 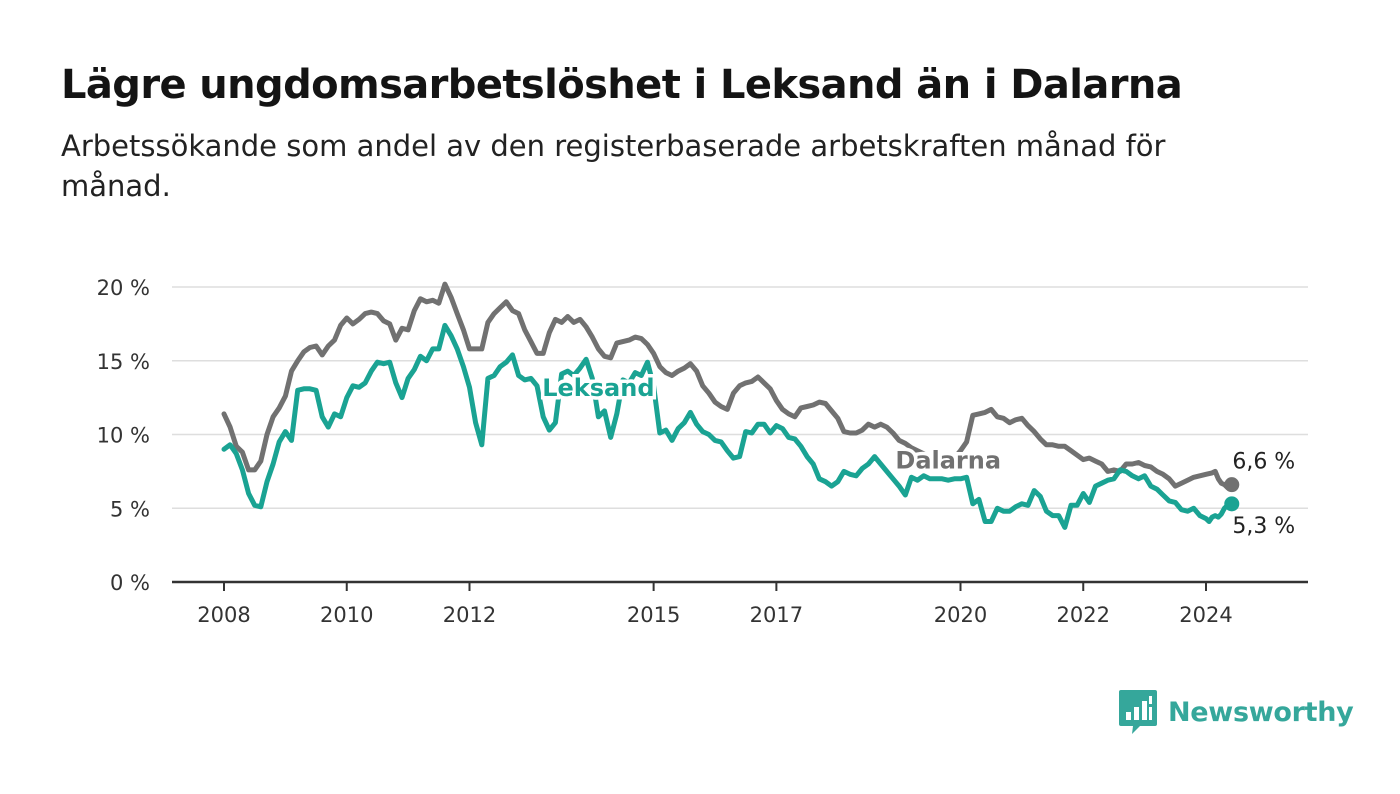 What do you see at coordinates (598, 388) in the screenshot?
I see `leksand-series-label: Leksand` at bounding box center [598, 388].